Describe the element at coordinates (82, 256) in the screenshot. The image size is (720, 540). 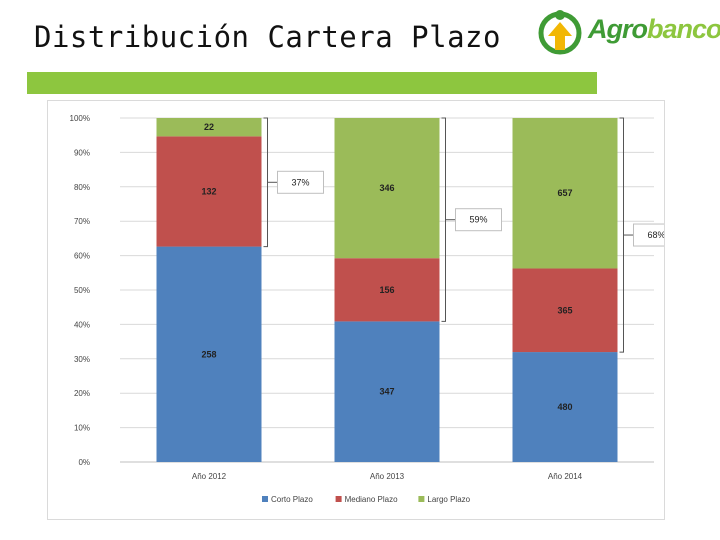
I see `y-tick-label: 60%` at that location.